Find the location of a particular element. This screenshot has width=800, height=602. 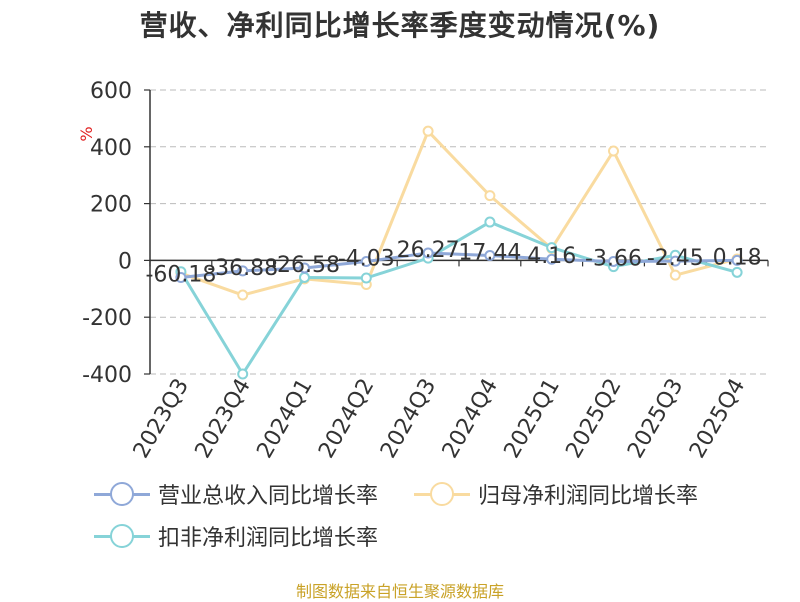

legend-item-deducted-profit: 扣非净利润同比增长率 is located at coordinates (235, 536).